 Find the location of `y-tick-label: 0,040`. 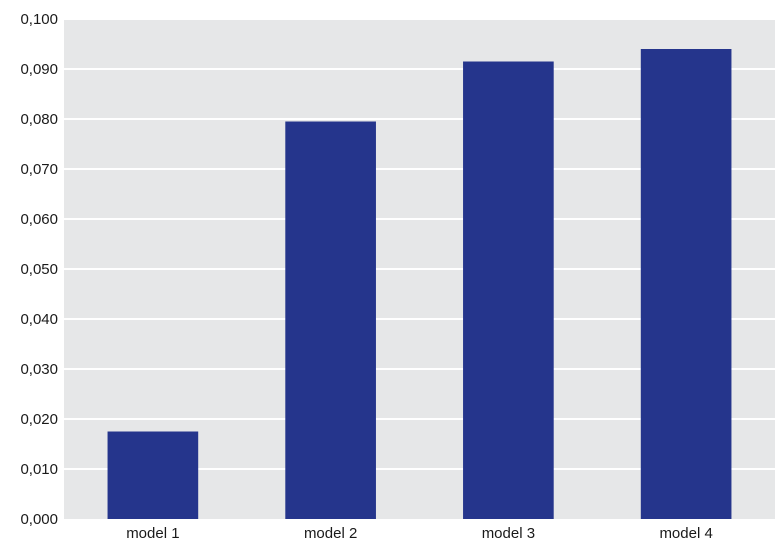

y-tick-label: 0,040 is located at coordinates (39, 319).